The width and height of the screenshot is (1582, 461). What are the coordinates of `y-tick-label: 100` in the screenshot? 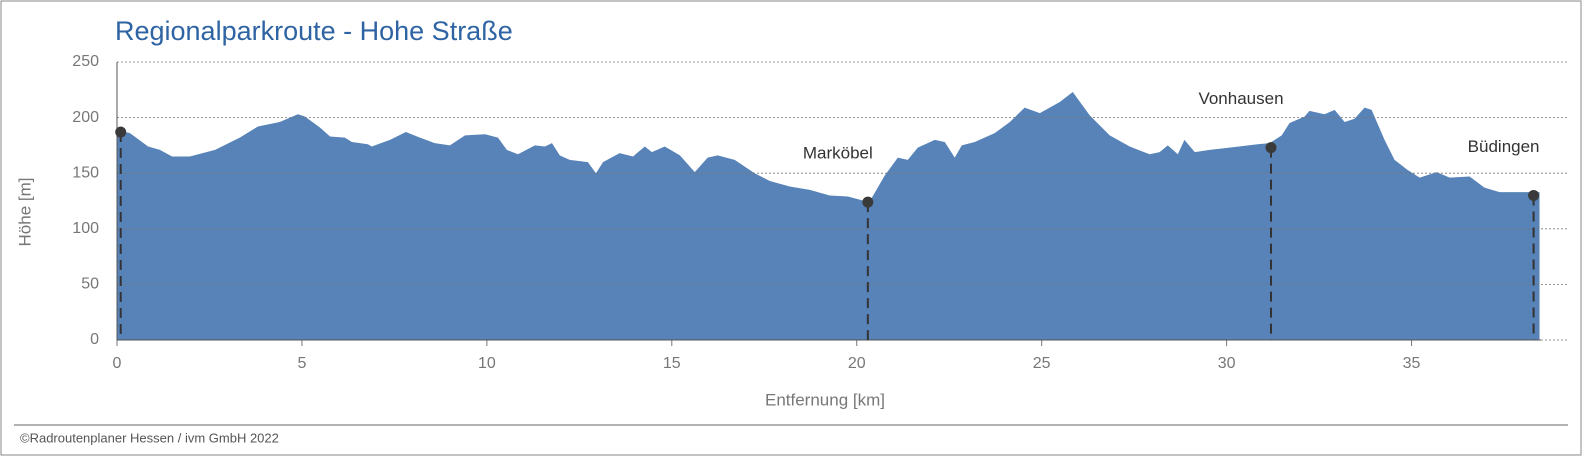 It's located at (85, 228).